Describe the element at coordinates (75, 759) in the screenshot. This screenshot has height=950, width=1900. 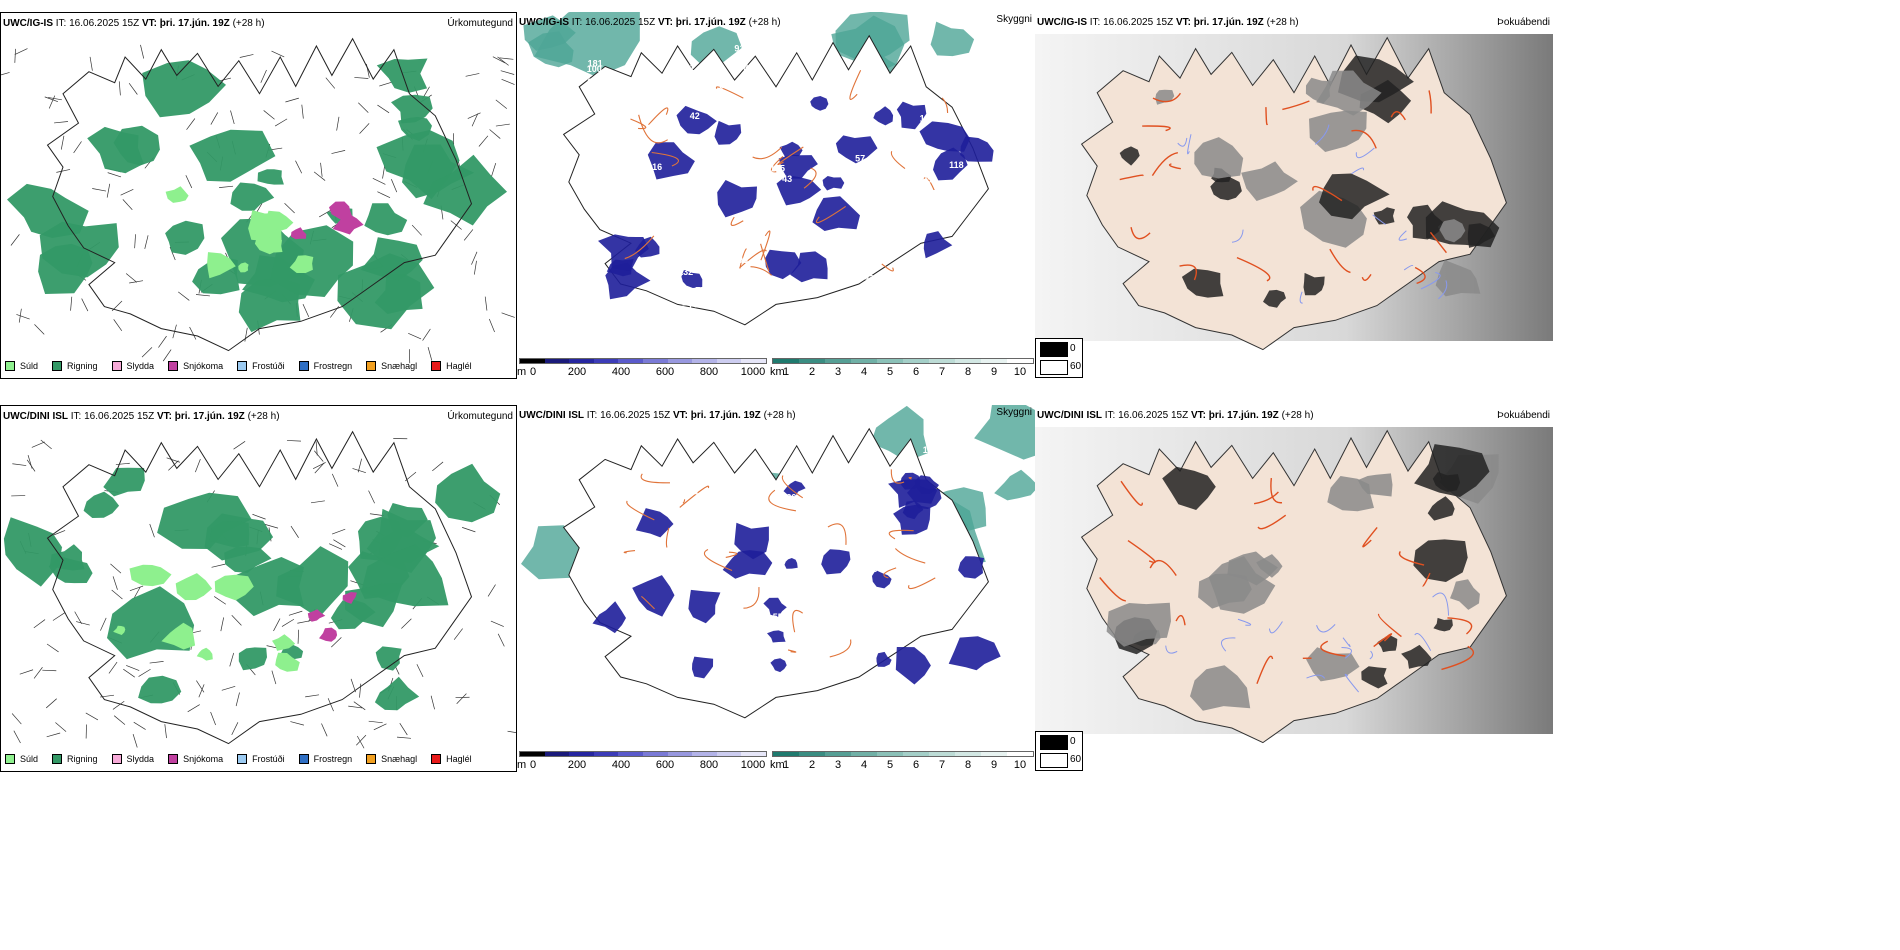
I see `legend-item: Rigning` at that location.